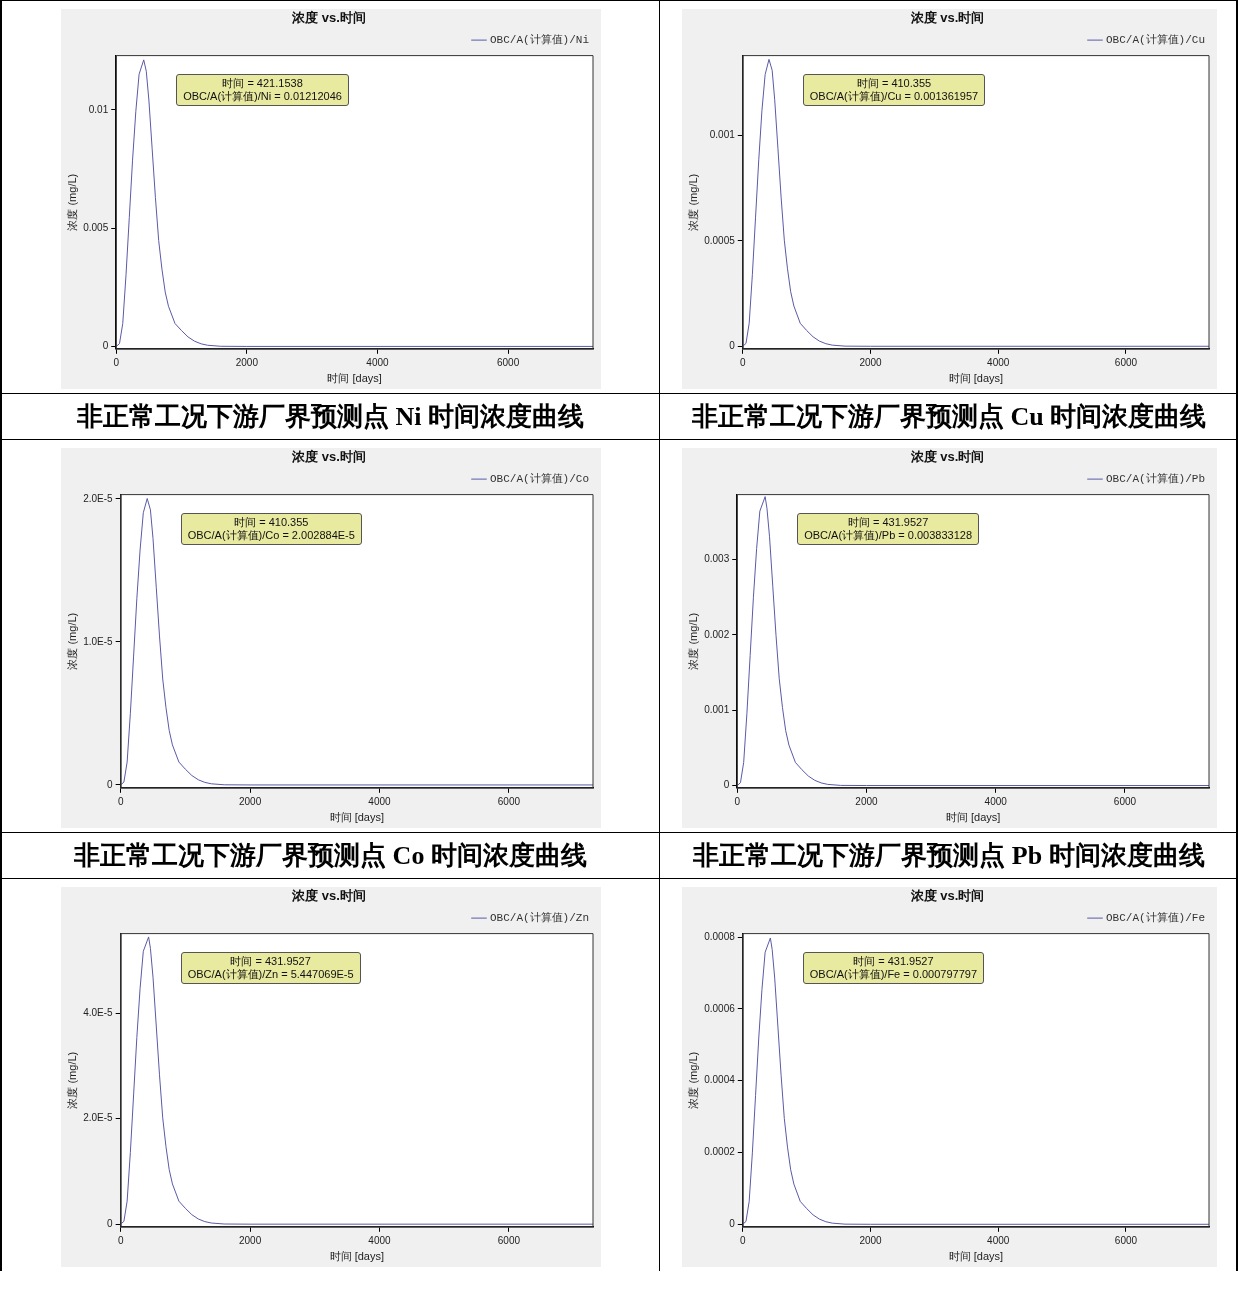 The height and width of the screenshot is (1304, 1238). Describe the element at coordinates (262, 89) in the screenshot. I see `annotation: 时间 = 421.1538 OBC/A(计算值)/Ni = 0.01212046` at that location.